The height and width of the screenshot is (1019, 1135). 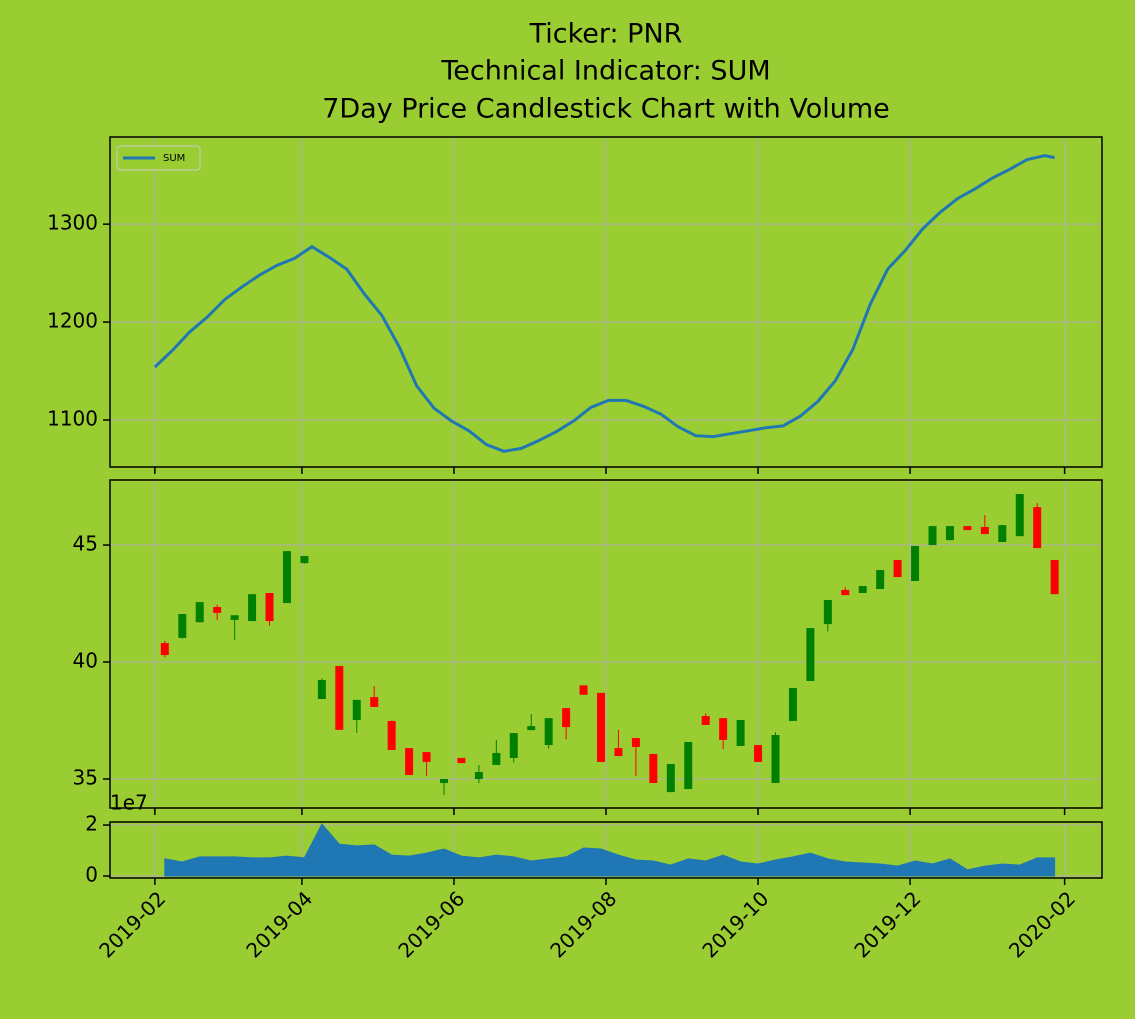 I want to click on y-tick-label: 1200, so click(x=72, y=321).